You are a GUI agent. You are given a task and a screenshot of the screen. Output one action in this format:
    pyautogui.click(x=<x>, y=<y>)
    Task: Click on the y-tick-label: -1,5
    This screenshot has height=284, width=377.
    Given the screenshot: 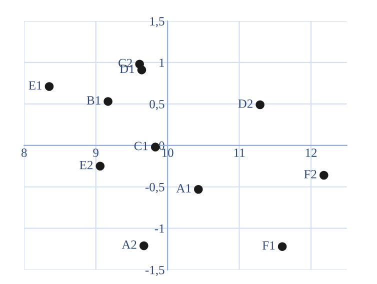 What is the action you would take?
    pyautogui.click(x=154, y=271)
    